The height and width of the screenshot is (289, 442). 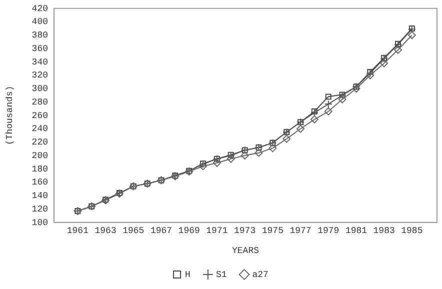 I want to click on y-tick-label: 140, so click(x=40, y=196).